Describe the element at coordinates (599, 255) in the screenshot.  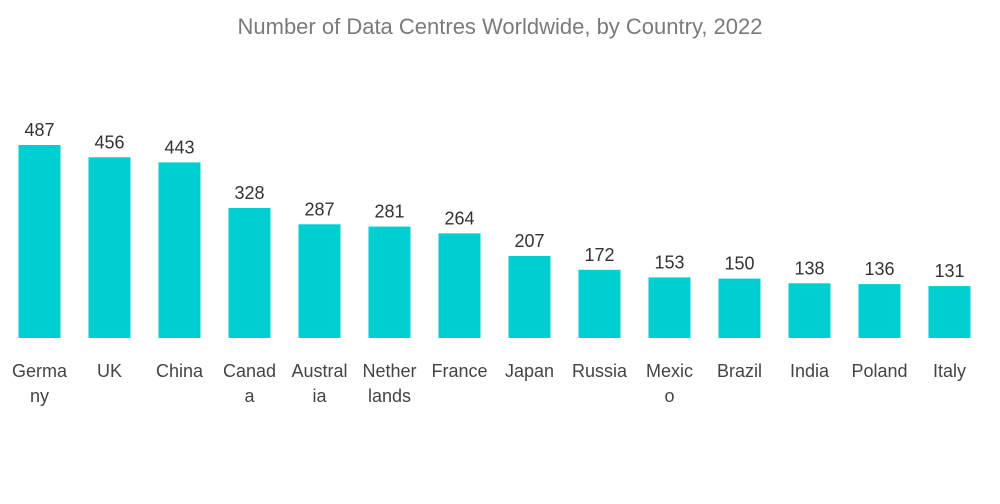
I see `value-label-russia: 172` at that location.